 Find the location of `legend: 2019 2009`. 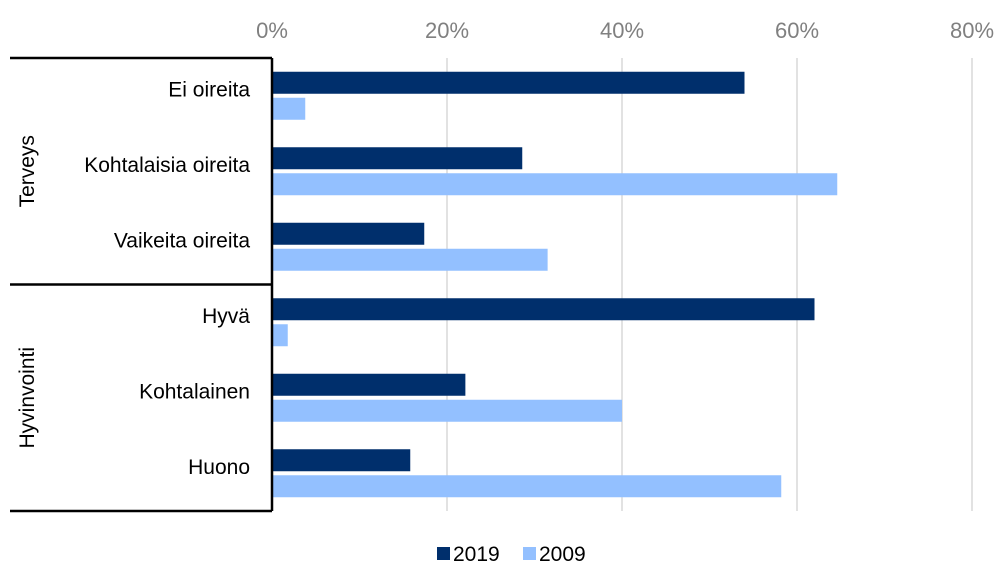

legend: 2019 2009 is located at coordinates (511, 554).